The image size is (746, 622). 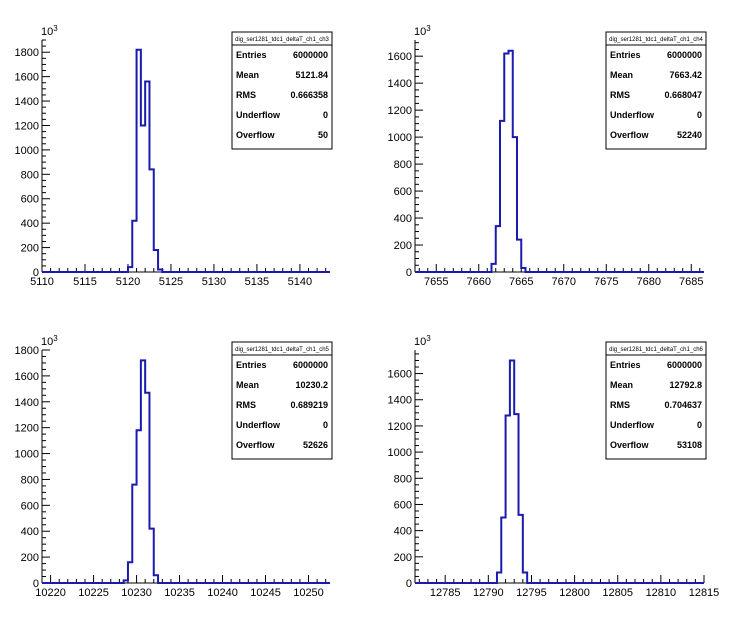 I want to click on y-tick-label: 1800, so click(x=27, y=351).